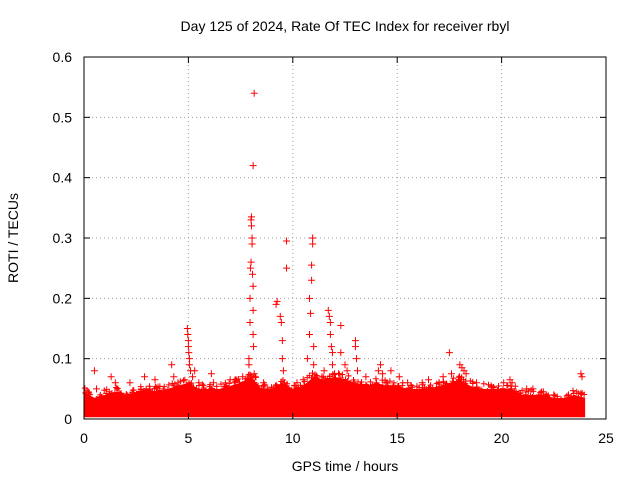 Image resolution: width=640 pixels, height=485 pixels. I want to click on x-tick-label: 5, so click(189, 438).